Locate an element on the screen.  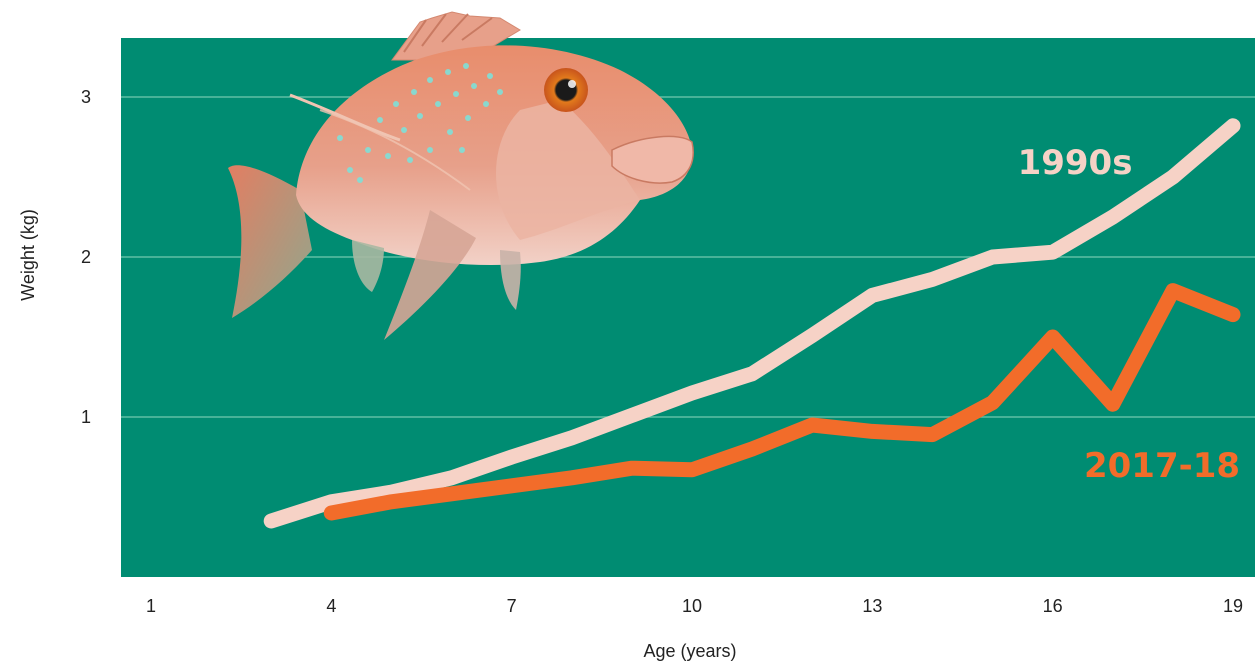
y-axis-title: Weight (kg) is located at coordinates (28, 255).